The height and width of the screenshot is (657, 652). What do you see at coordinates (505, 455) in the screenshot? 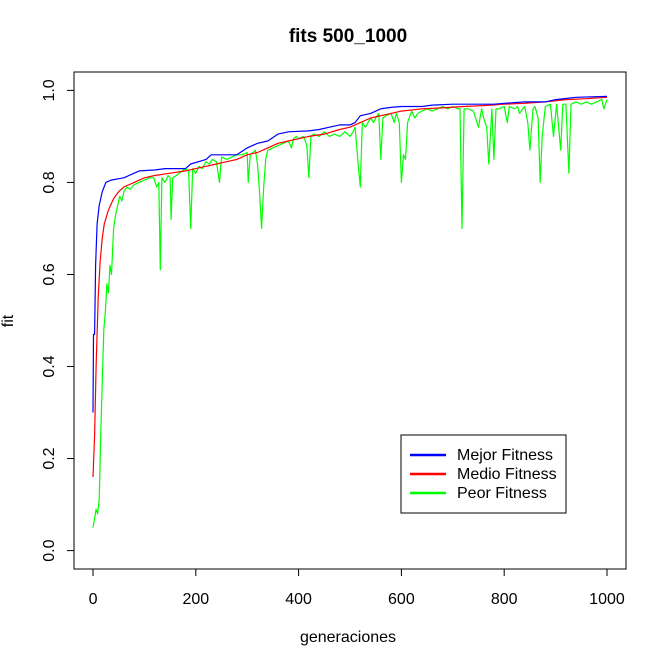
I see `legend-label: Mejor Fitness` at bounding box center [505, 455].